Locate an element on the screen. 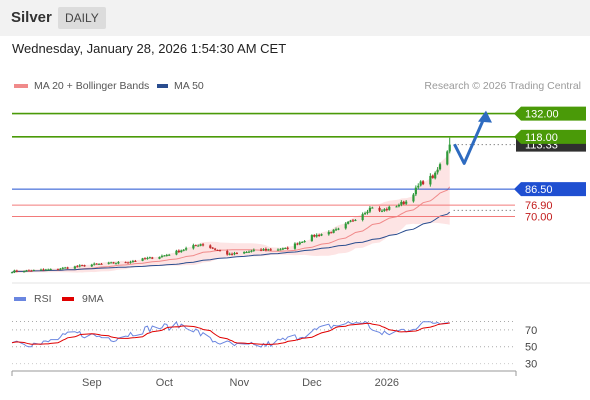  pivot-tag-bg is located at coordinates (550, 189).